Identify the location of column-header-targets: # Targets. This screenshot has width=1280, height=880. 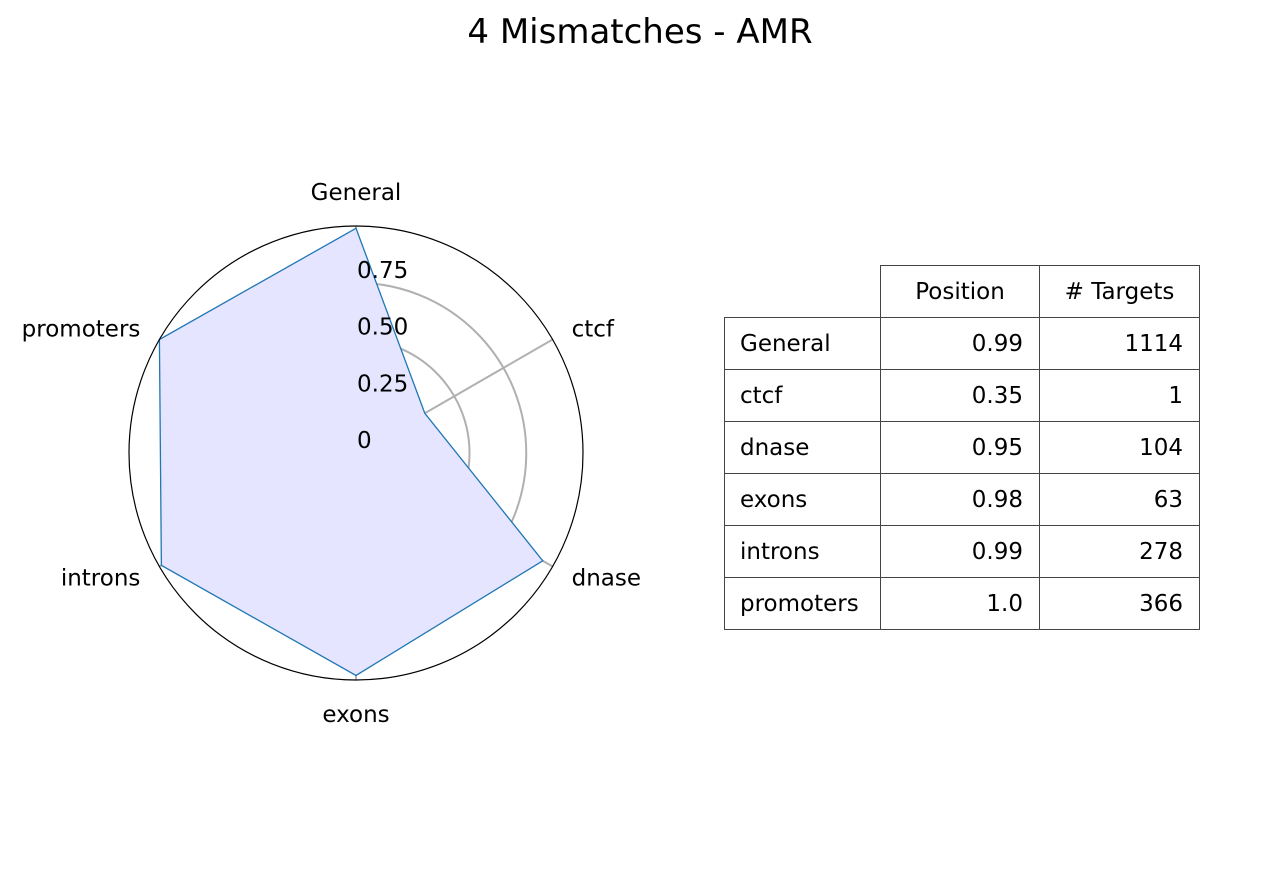
(1119, 291).